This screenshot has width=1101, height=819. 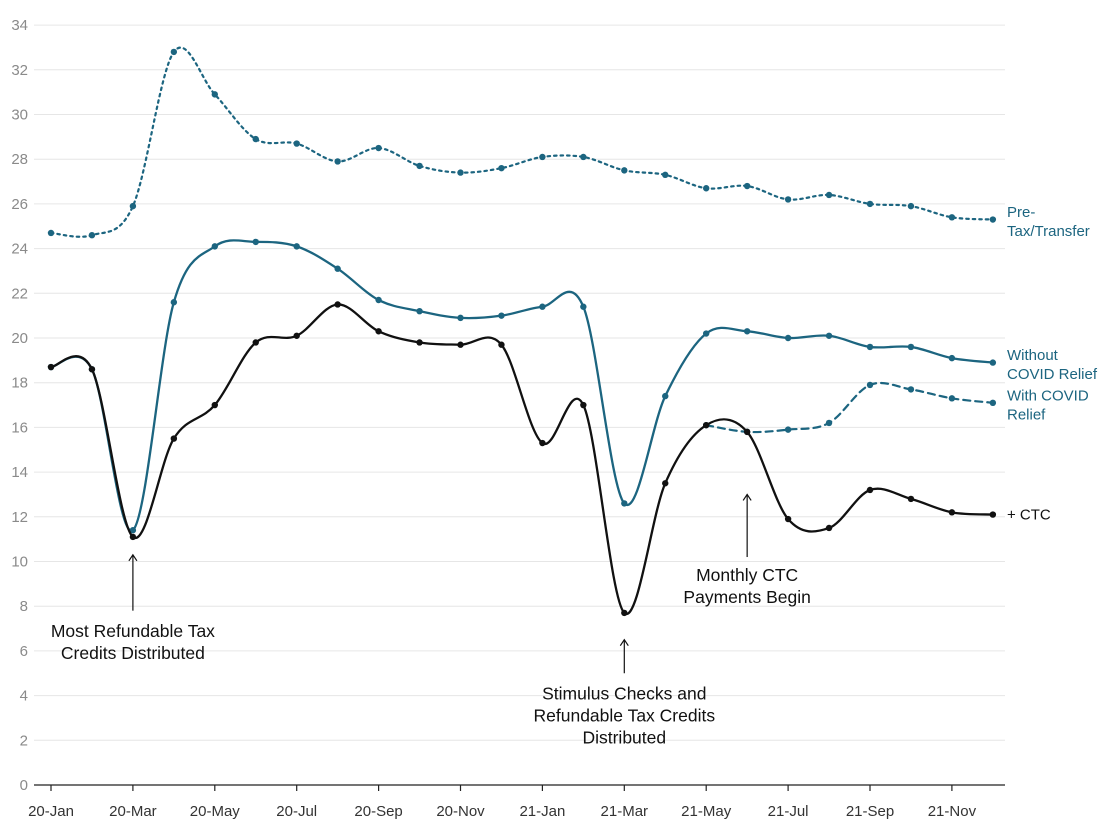 I want to click on x-tick-label: 21-May, so click(x=706, y=811).